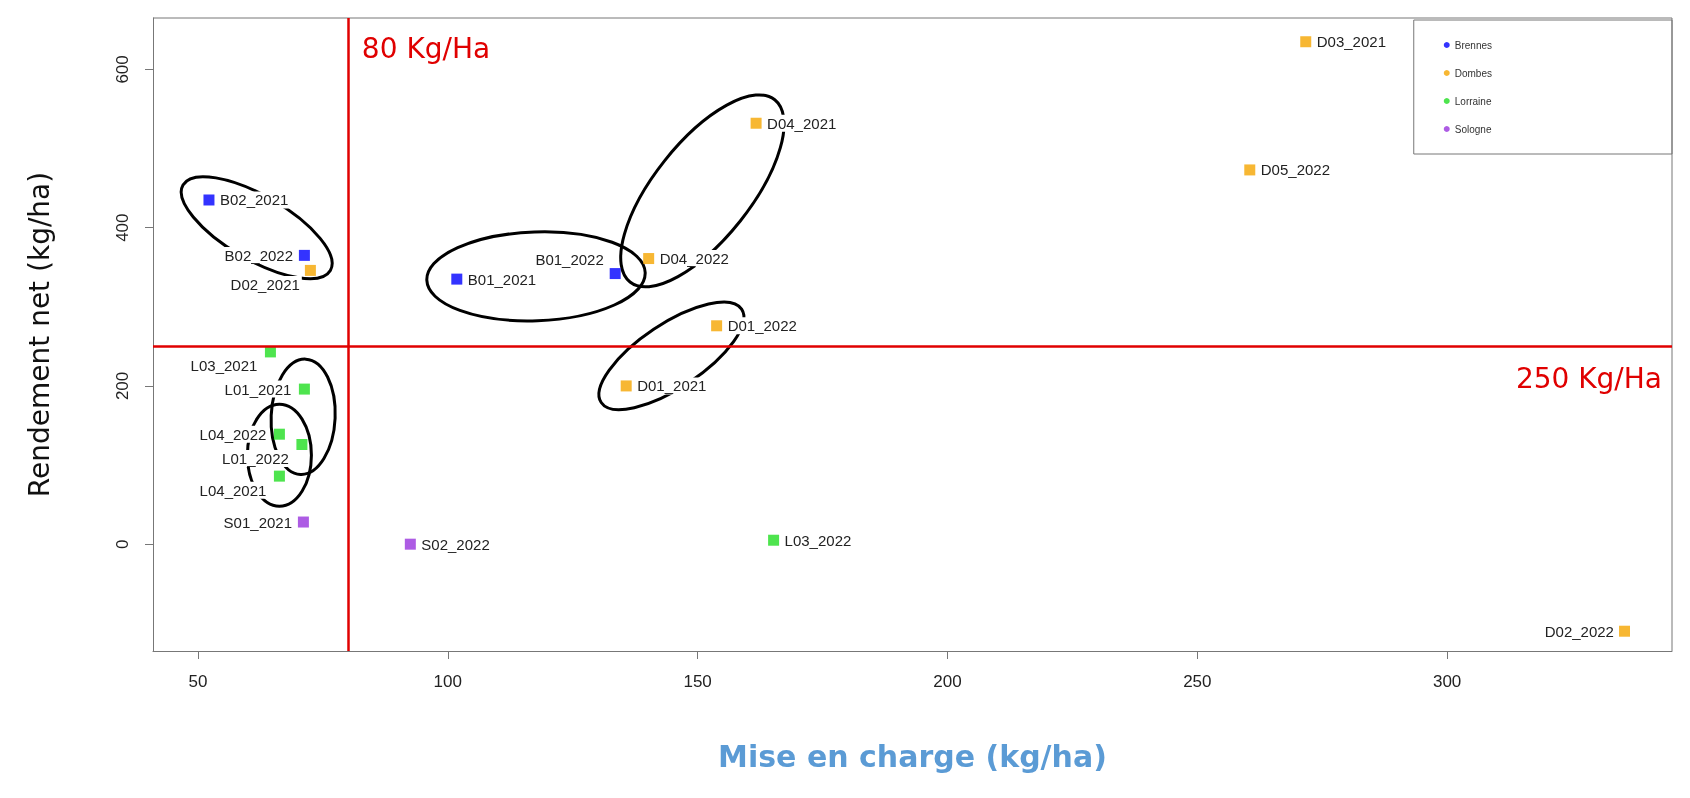 Image resolution: width=1690 pixels, height=798 pixels. Describe the element at coordinates (122, 69) in the screenshot. I see `y-tick-label: 600` at that location.